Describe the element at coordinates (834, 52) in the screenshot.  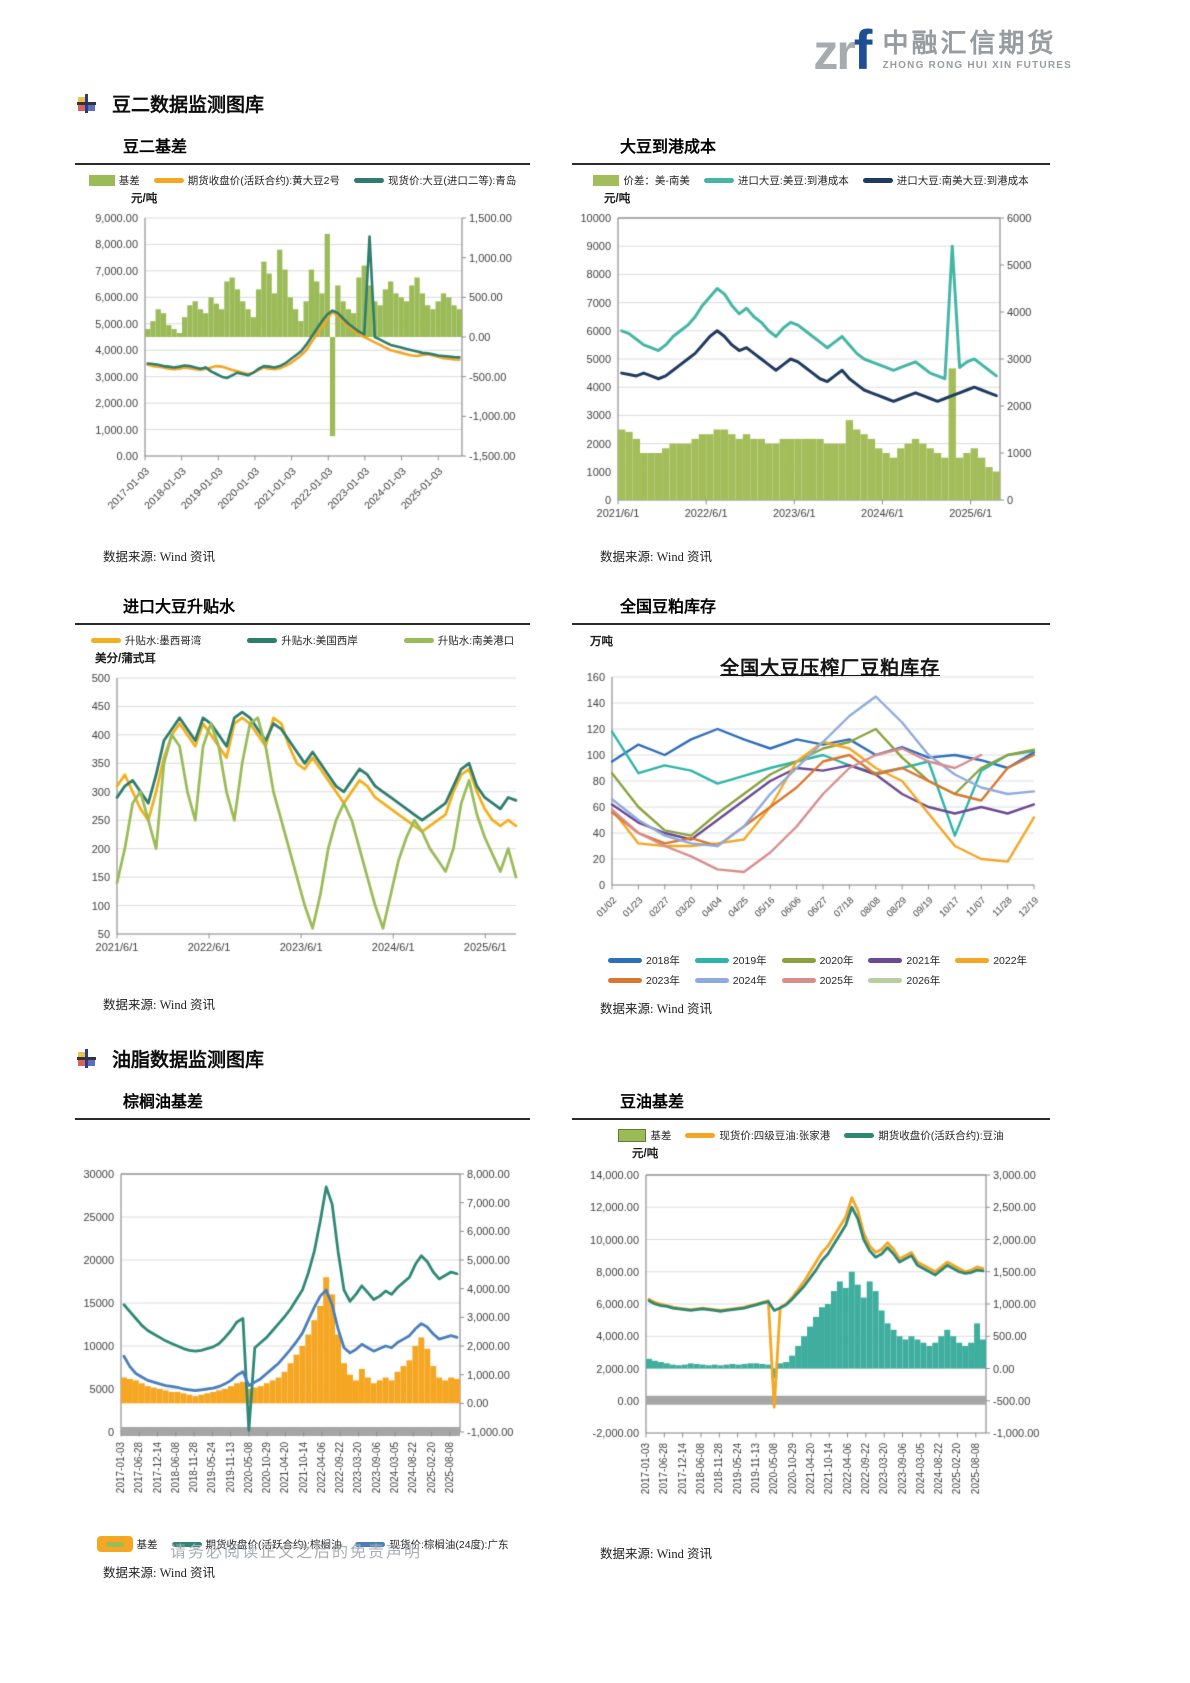
I see `logo-zr-text: zr` at that location.